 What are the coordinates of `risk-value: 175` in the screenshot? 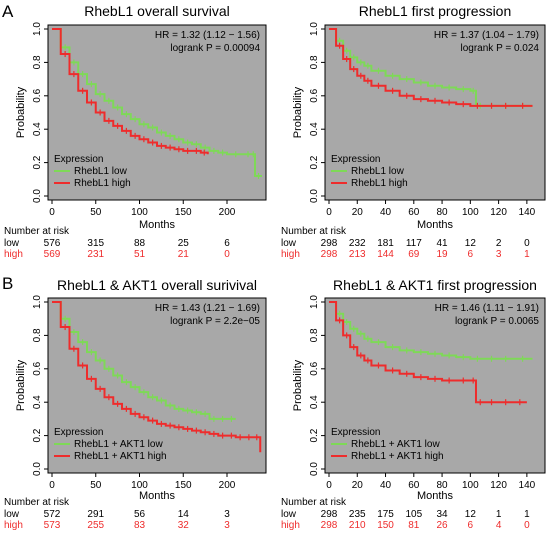 It's located at (385, 514).